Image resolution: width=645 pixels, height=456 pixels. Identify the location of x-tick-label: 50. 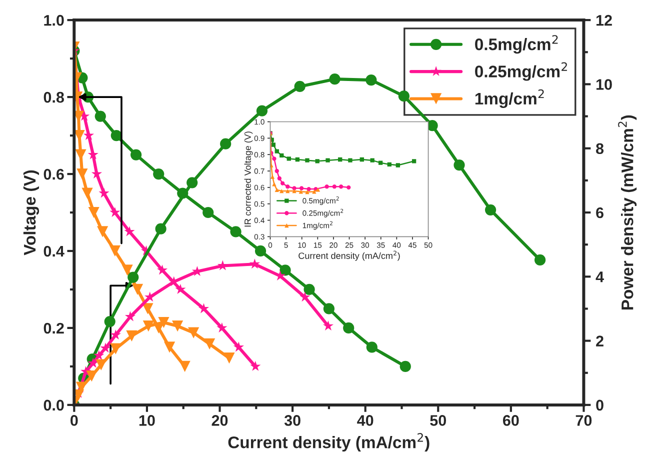
(438, 420).